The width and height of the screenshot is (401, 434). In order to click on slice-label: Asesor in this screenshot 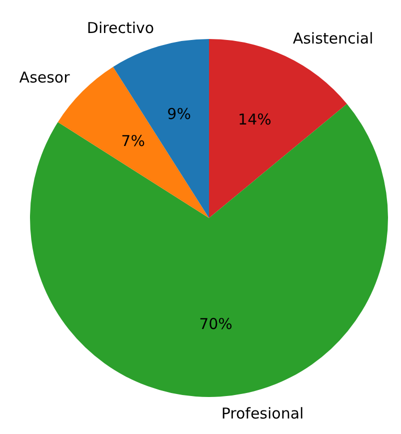, I will do `click(45, 77)`.